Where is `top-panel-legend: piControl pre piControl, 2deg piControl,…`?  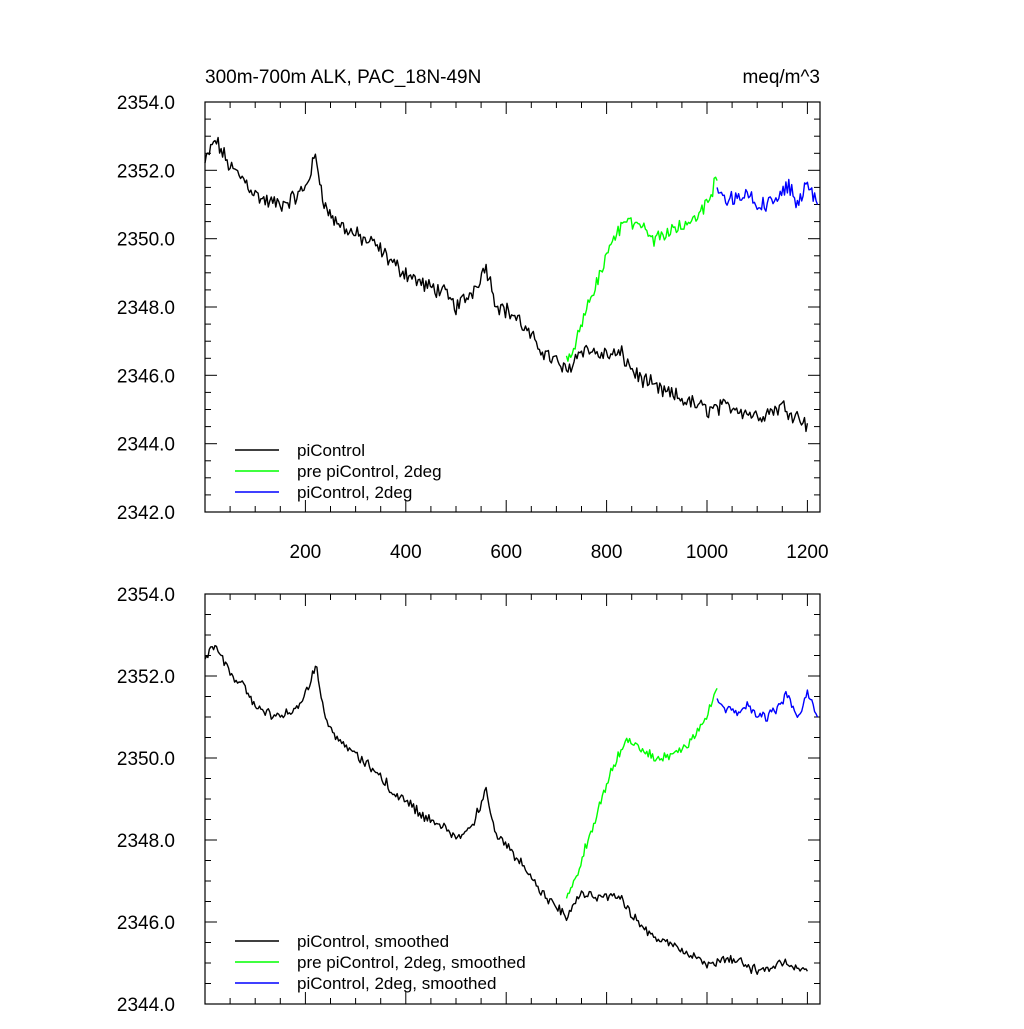 top-panel-legend: piControl pre piControl, 2deg piControl,… is located at coordinates (338, 471).